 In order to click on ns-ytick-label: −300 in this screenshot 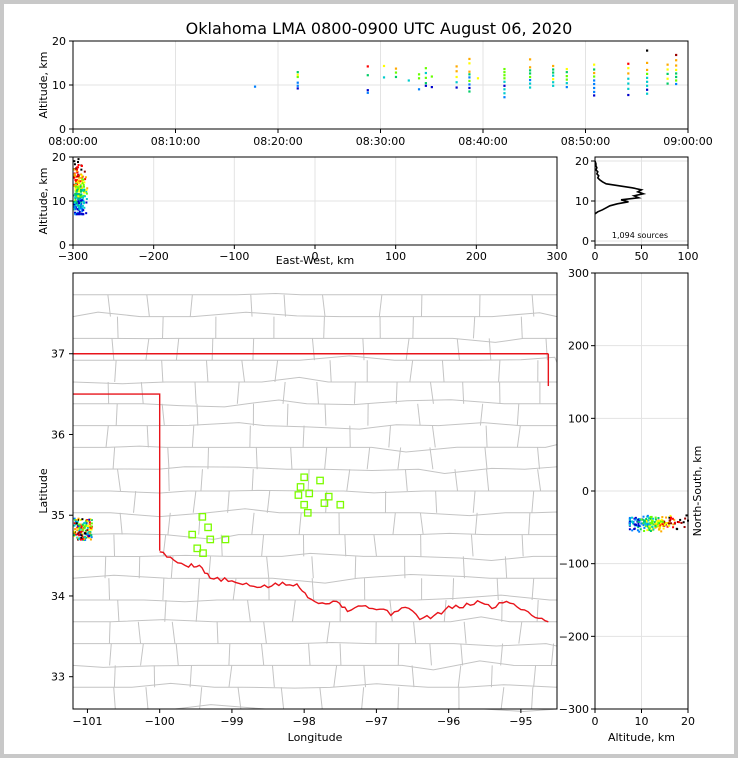, I will do `click(574, 709)`.